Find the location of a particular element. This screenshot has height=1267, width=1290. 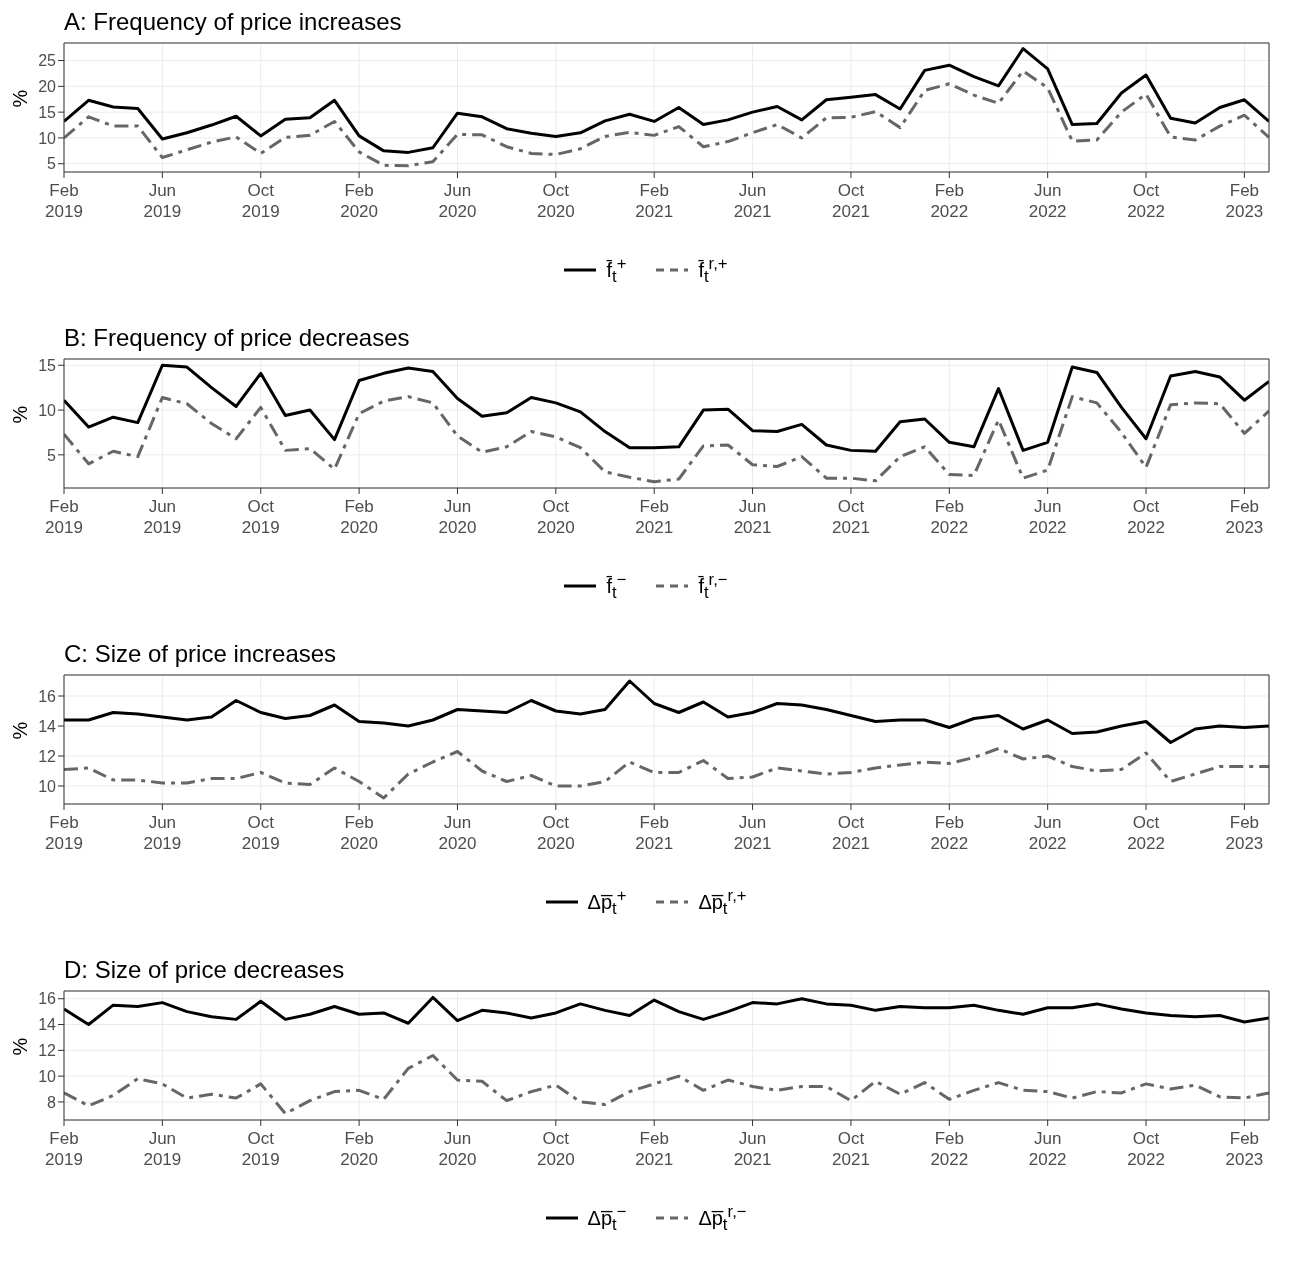

chart-title: B: Frequency of price decreases is located at coordinates (237, 338).